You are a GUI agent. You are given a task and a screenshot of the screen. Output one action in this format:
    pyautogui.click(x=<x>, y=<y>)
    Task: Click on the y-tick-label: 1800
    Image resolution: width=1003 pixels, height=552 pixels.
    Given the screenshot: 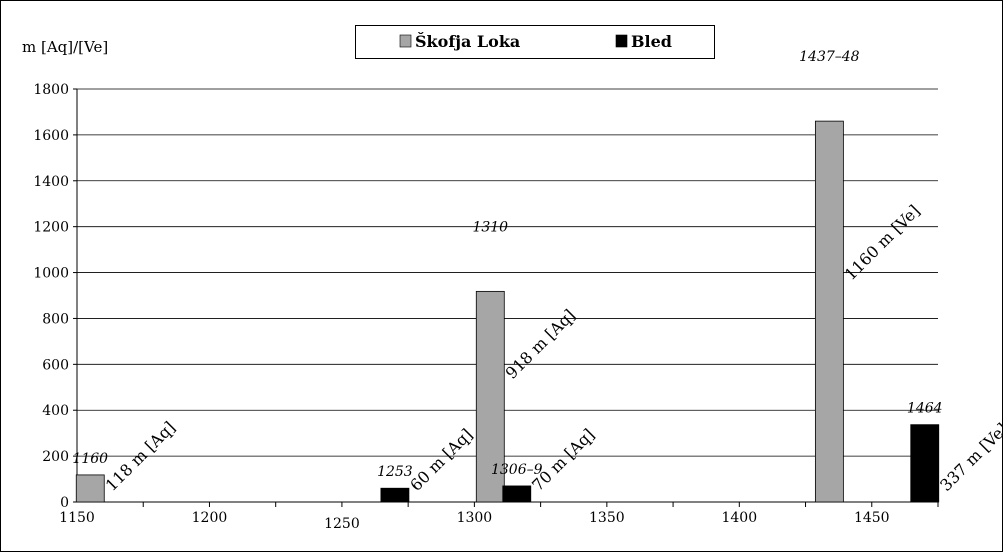 What is the action you would take?
    pyautogui.click(x=51, y=90)
    